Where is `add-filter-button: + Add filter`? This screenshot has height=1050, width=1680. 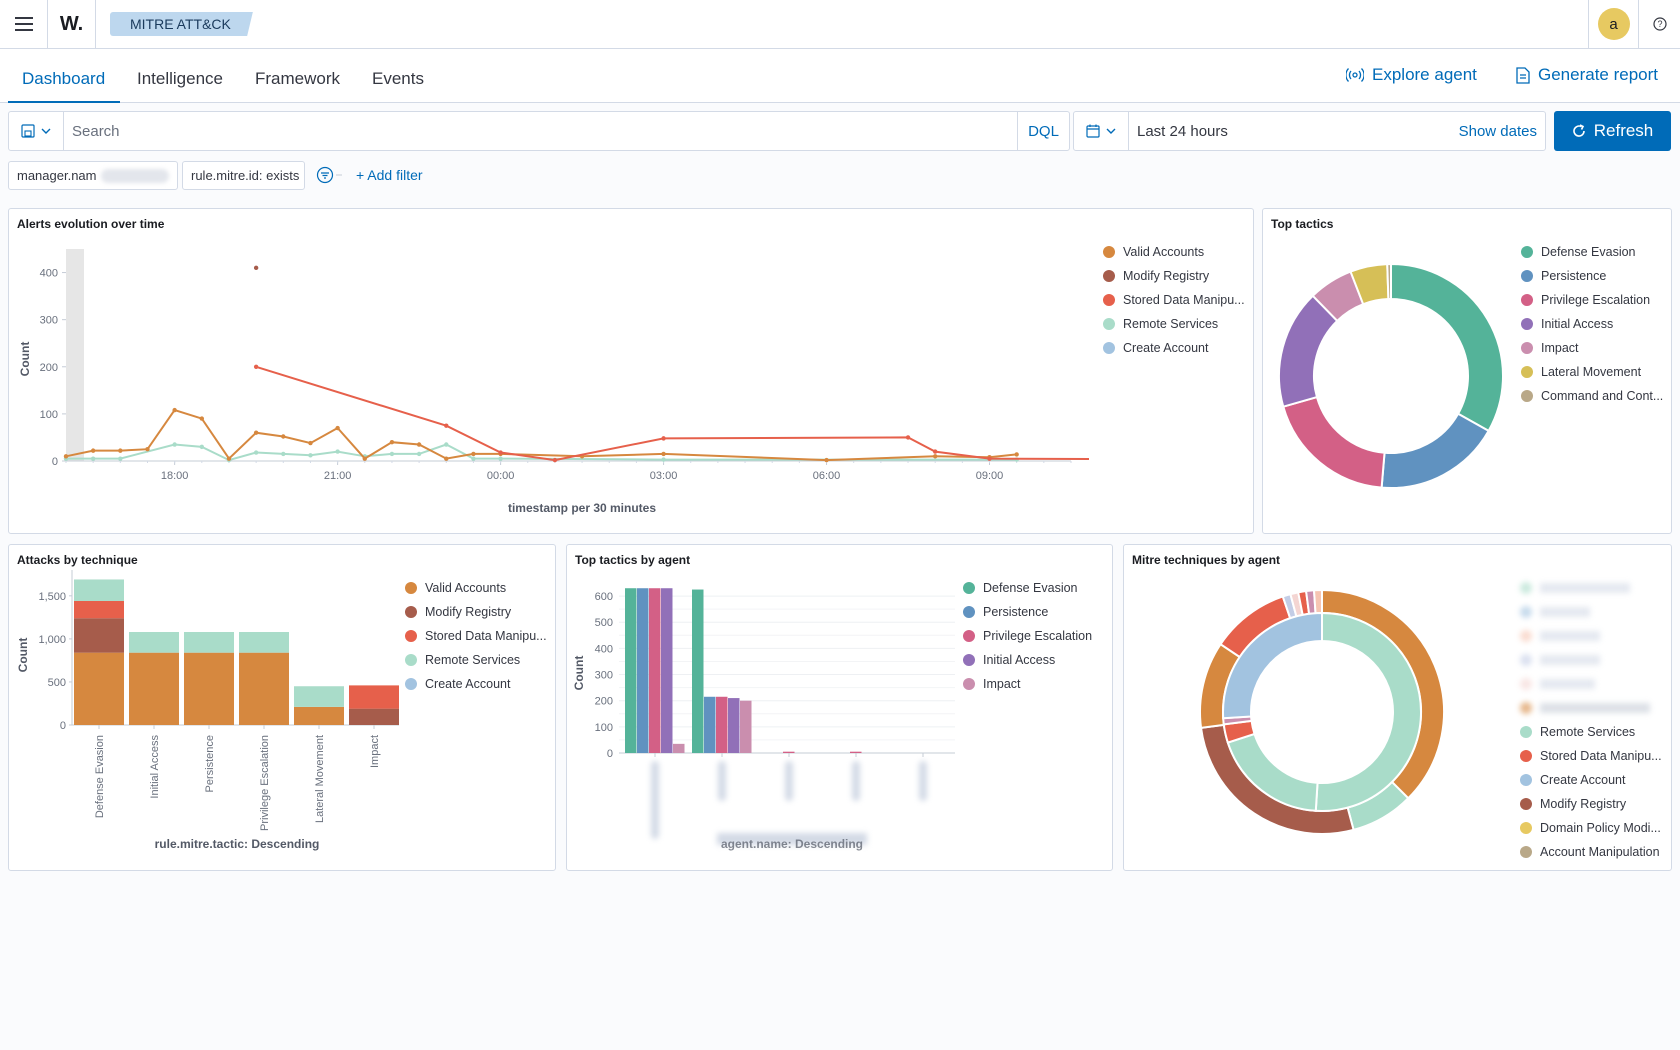
add-filter-button: + Add filter is located at coordinates (389, 175).